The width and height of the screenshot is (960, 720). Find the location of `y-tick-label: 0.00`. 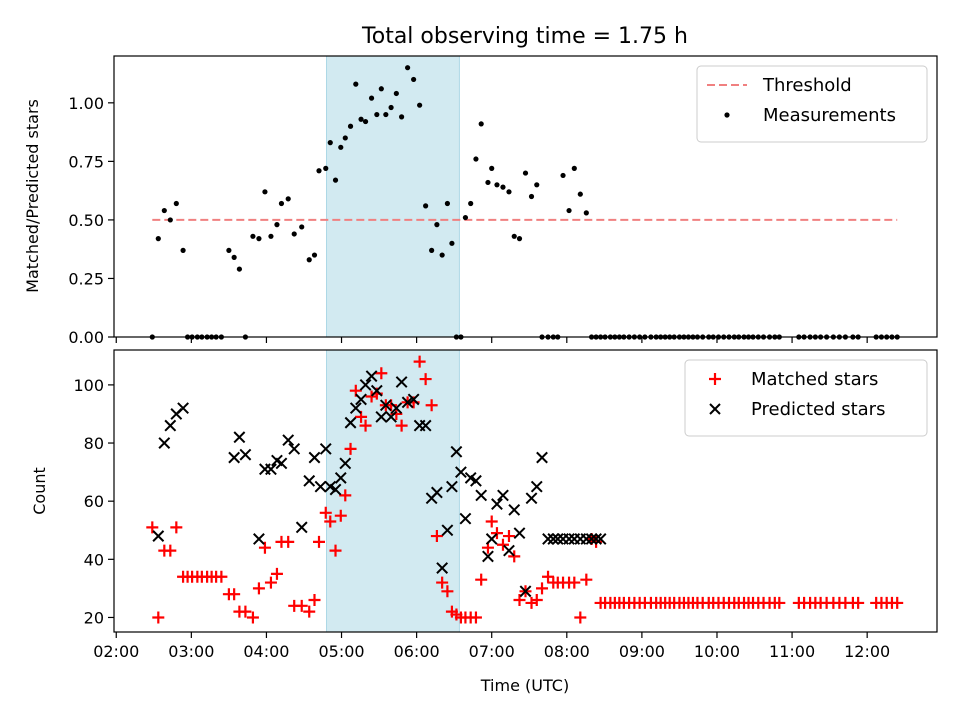

y-tick-label: 0.00 is located at coordinates (86, 337).